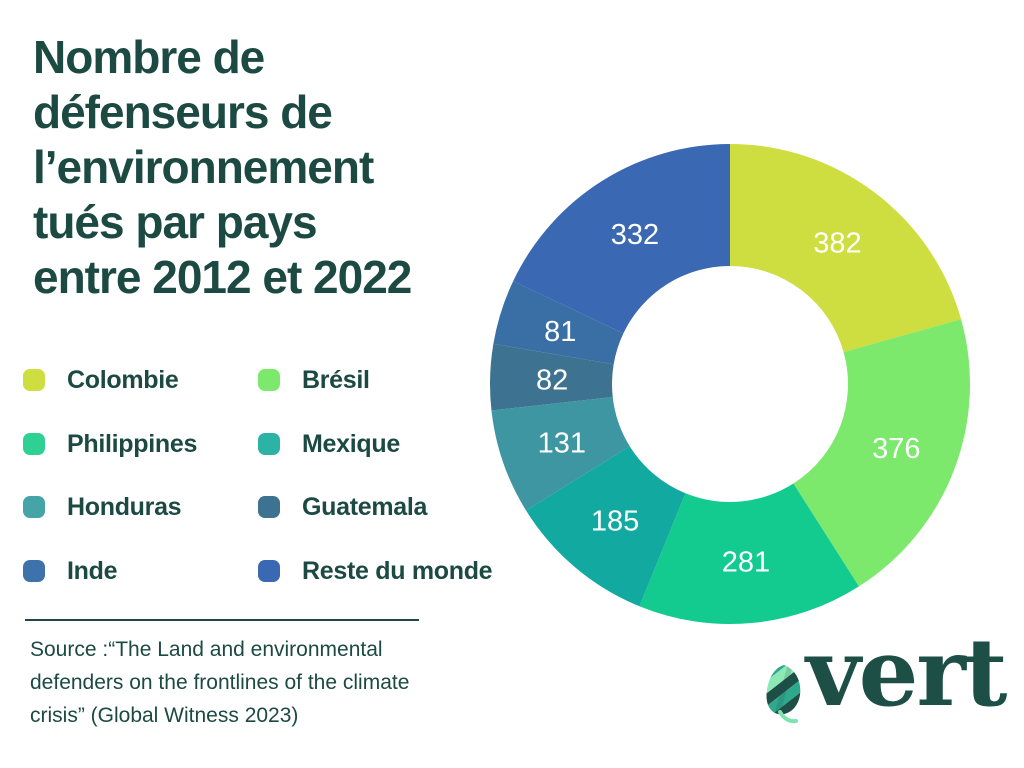 This screenshot has width=1024, height=768. What do you see at coordinates (783, 694) in the screenshot?
I see `leaf-icon` at bounding box center [783, 694].